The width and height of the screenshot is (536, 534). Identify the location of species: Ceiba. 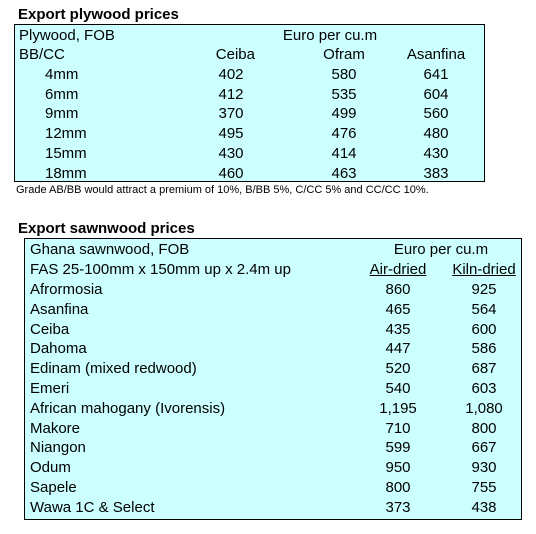
(50, 329).